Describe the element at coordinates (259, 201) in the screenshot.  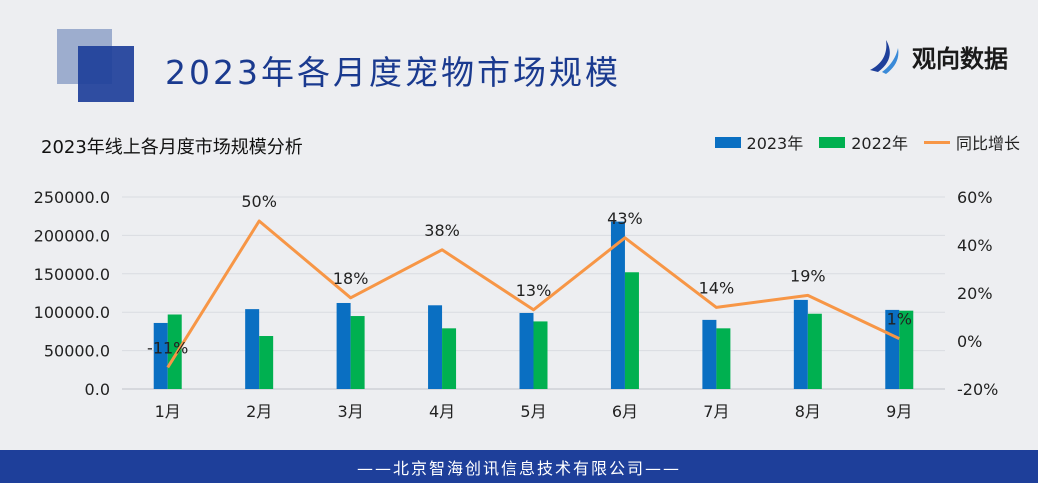
I see `growth-data-label: 50%` at that location.